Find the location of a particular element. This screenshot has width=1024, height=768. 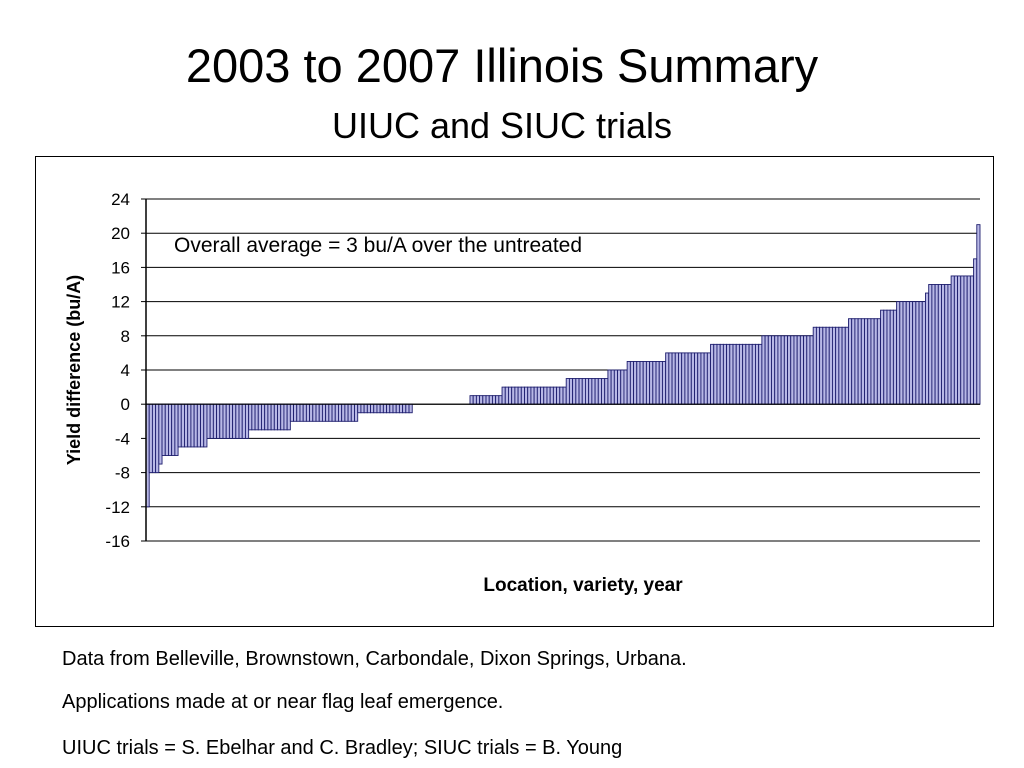

y-tick-label: 8 is located at coordinates (125, 336).